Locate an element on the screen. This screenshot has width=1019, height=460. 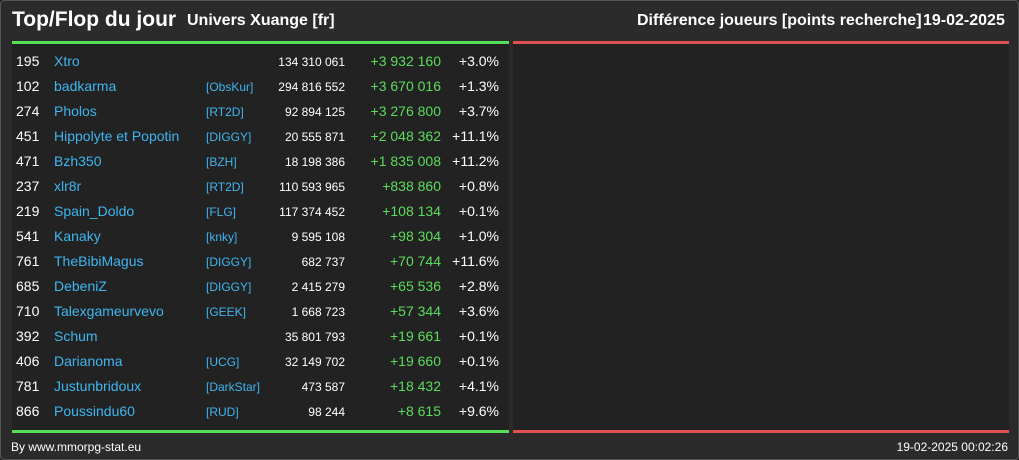
alliance-link: [FLG] is located at coordinates (221, 212).